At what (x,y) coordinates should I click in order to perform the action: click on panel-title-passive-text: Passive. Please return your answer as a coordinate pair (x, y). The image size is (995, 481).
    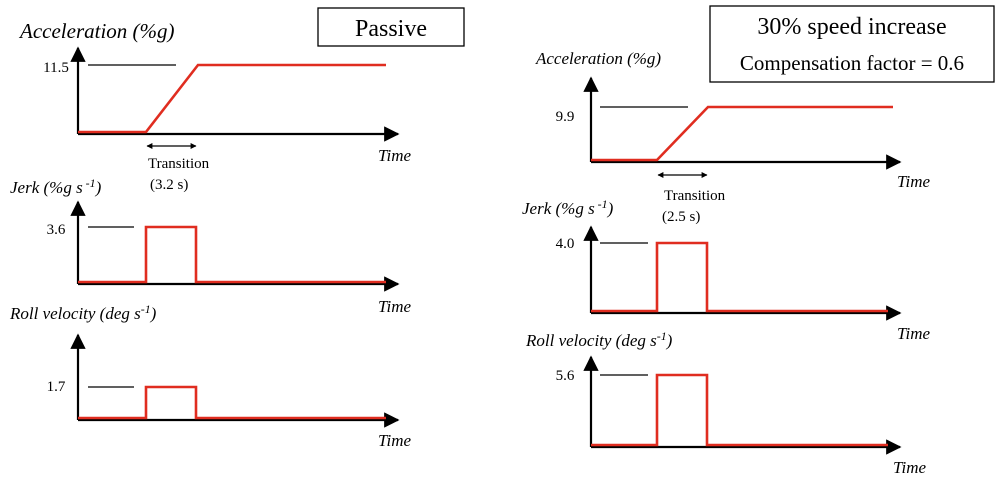
    Looking at the image, I should click on (391, 29).